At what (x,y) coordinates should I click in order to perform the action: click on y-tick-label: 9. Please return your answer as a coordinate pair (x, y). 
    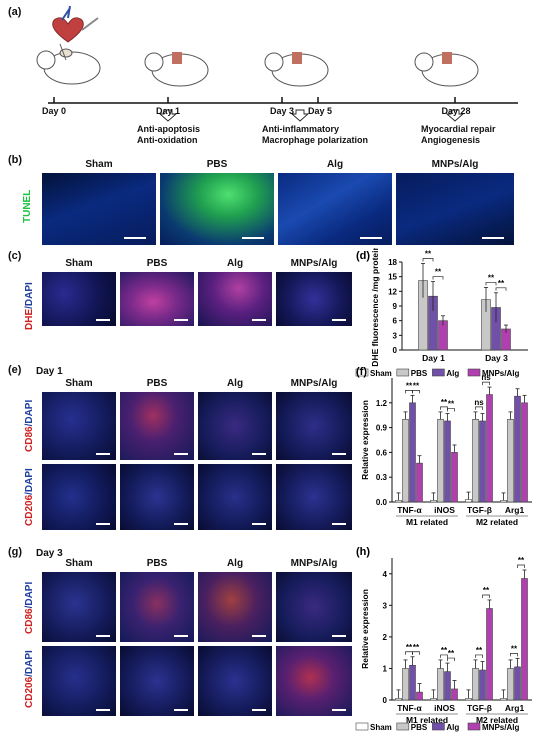
    Looking at the image, I should click on (395, 306).